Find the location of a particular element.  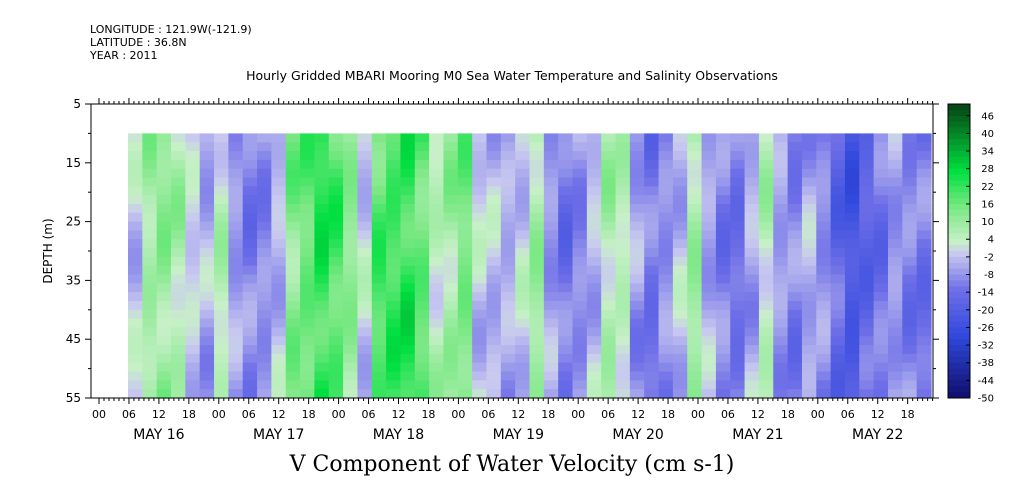

colorbar-label: -50 is located at coordinates (986, 399).